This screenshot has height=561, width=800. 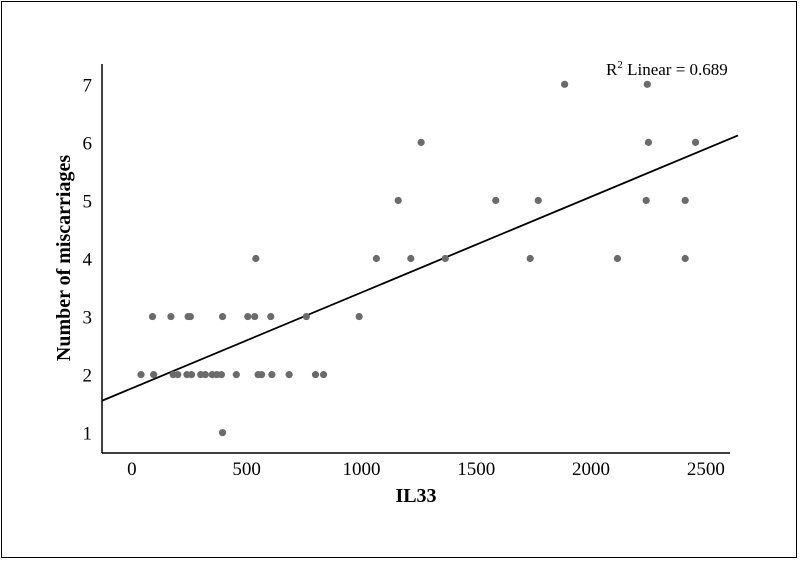 I want to click on r-squared-prefix: R, so click(x=612, y=69).